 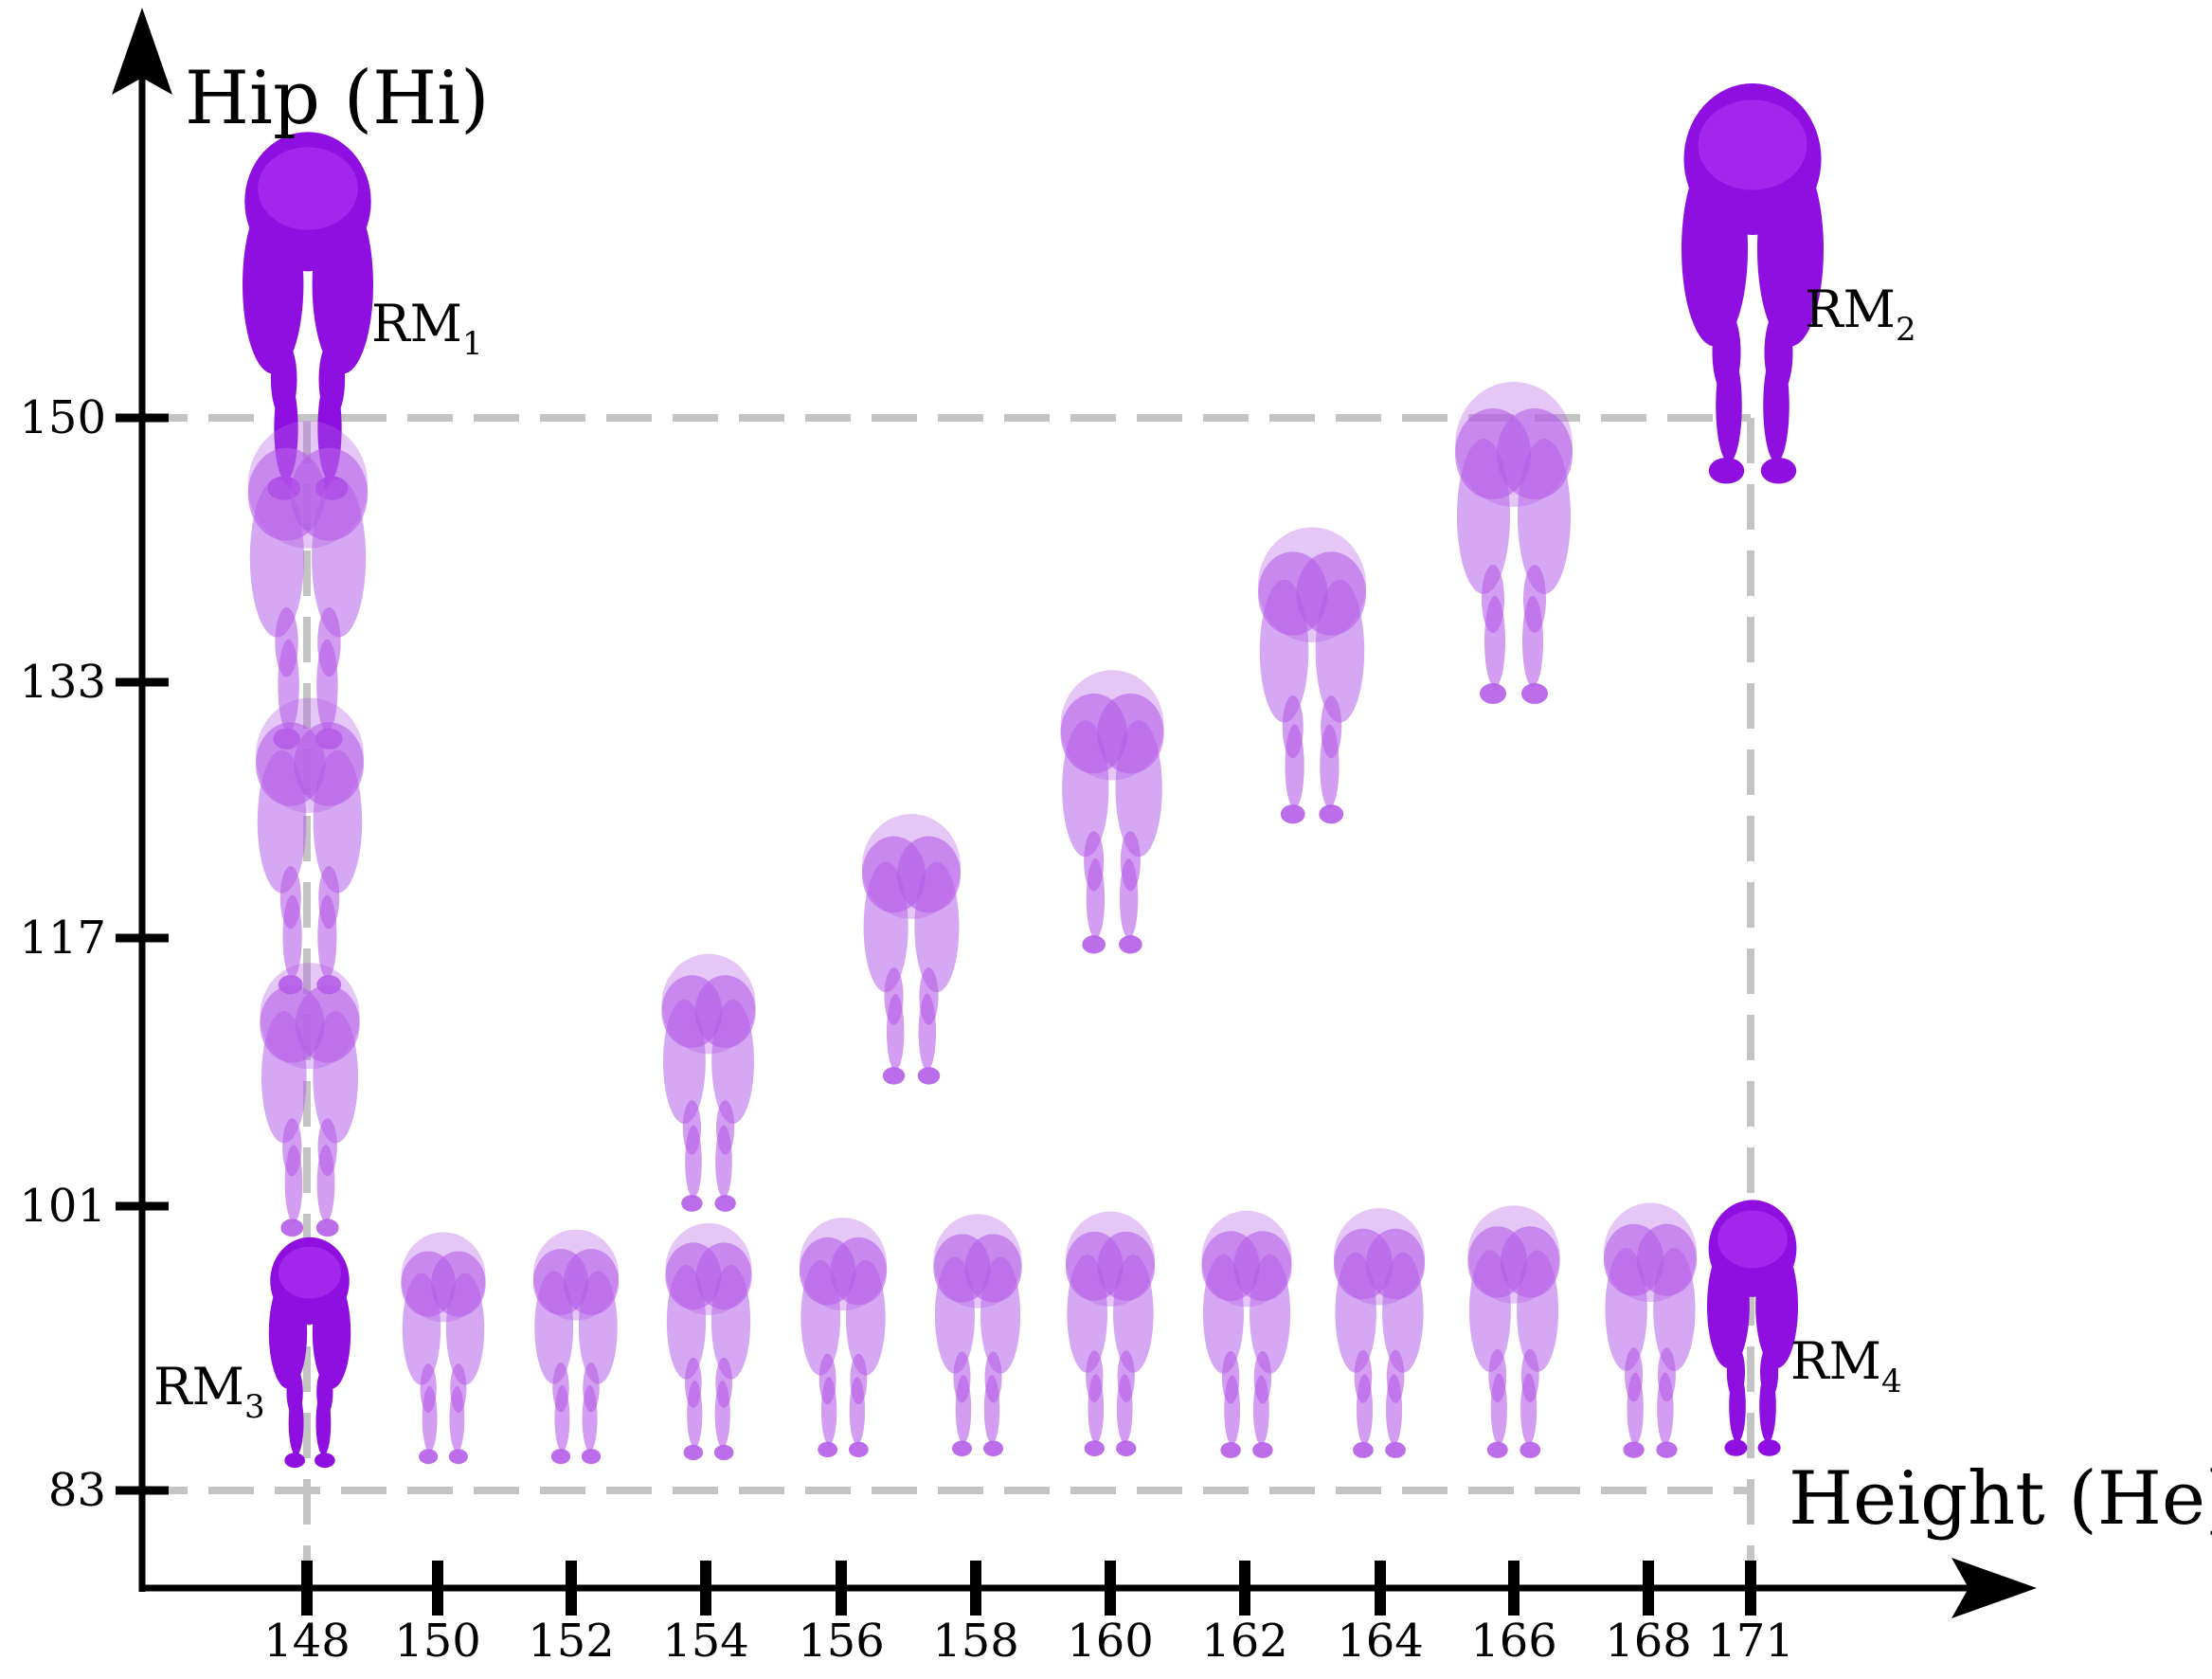 I want to click on reference-model-label: RM1, so click(x=427, y=328).